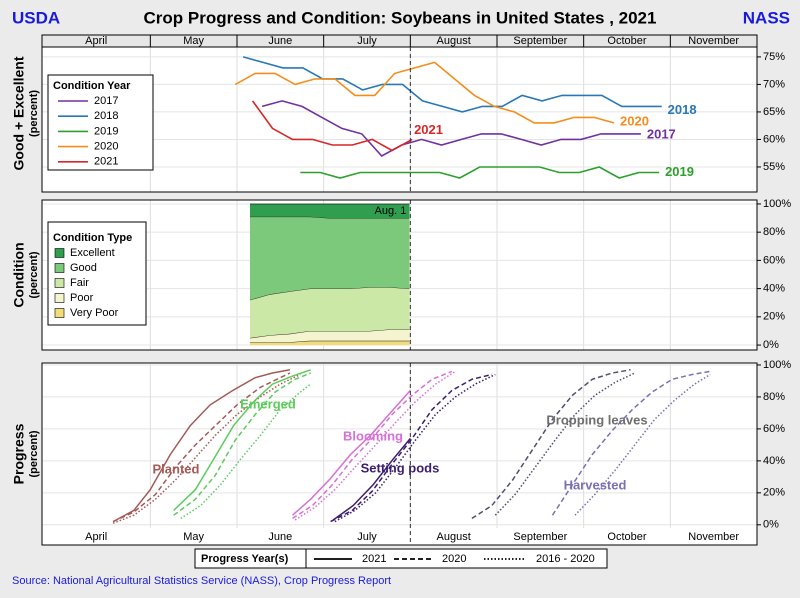 The image size is (800, 598). What do you see at coordinates (245, 559) in the screenshot?
I see `legend-title: Progress Year(s)` at bounding box center [245, 559].